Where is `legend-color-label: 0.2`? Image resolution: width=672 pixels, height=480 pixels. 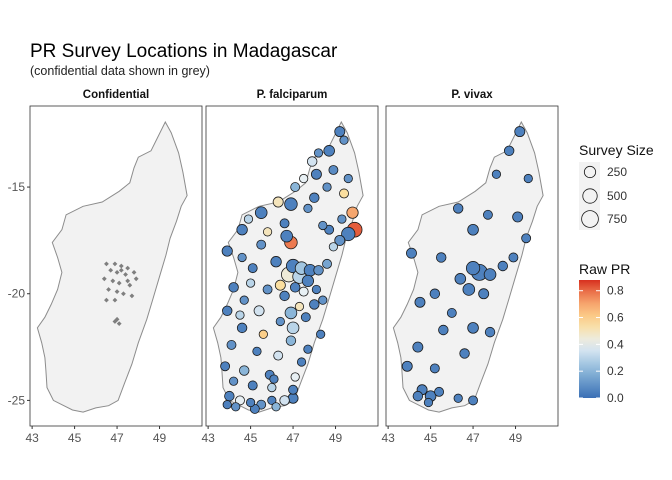
legend-color-label: 0.2 is located at coordinates (615, 371).